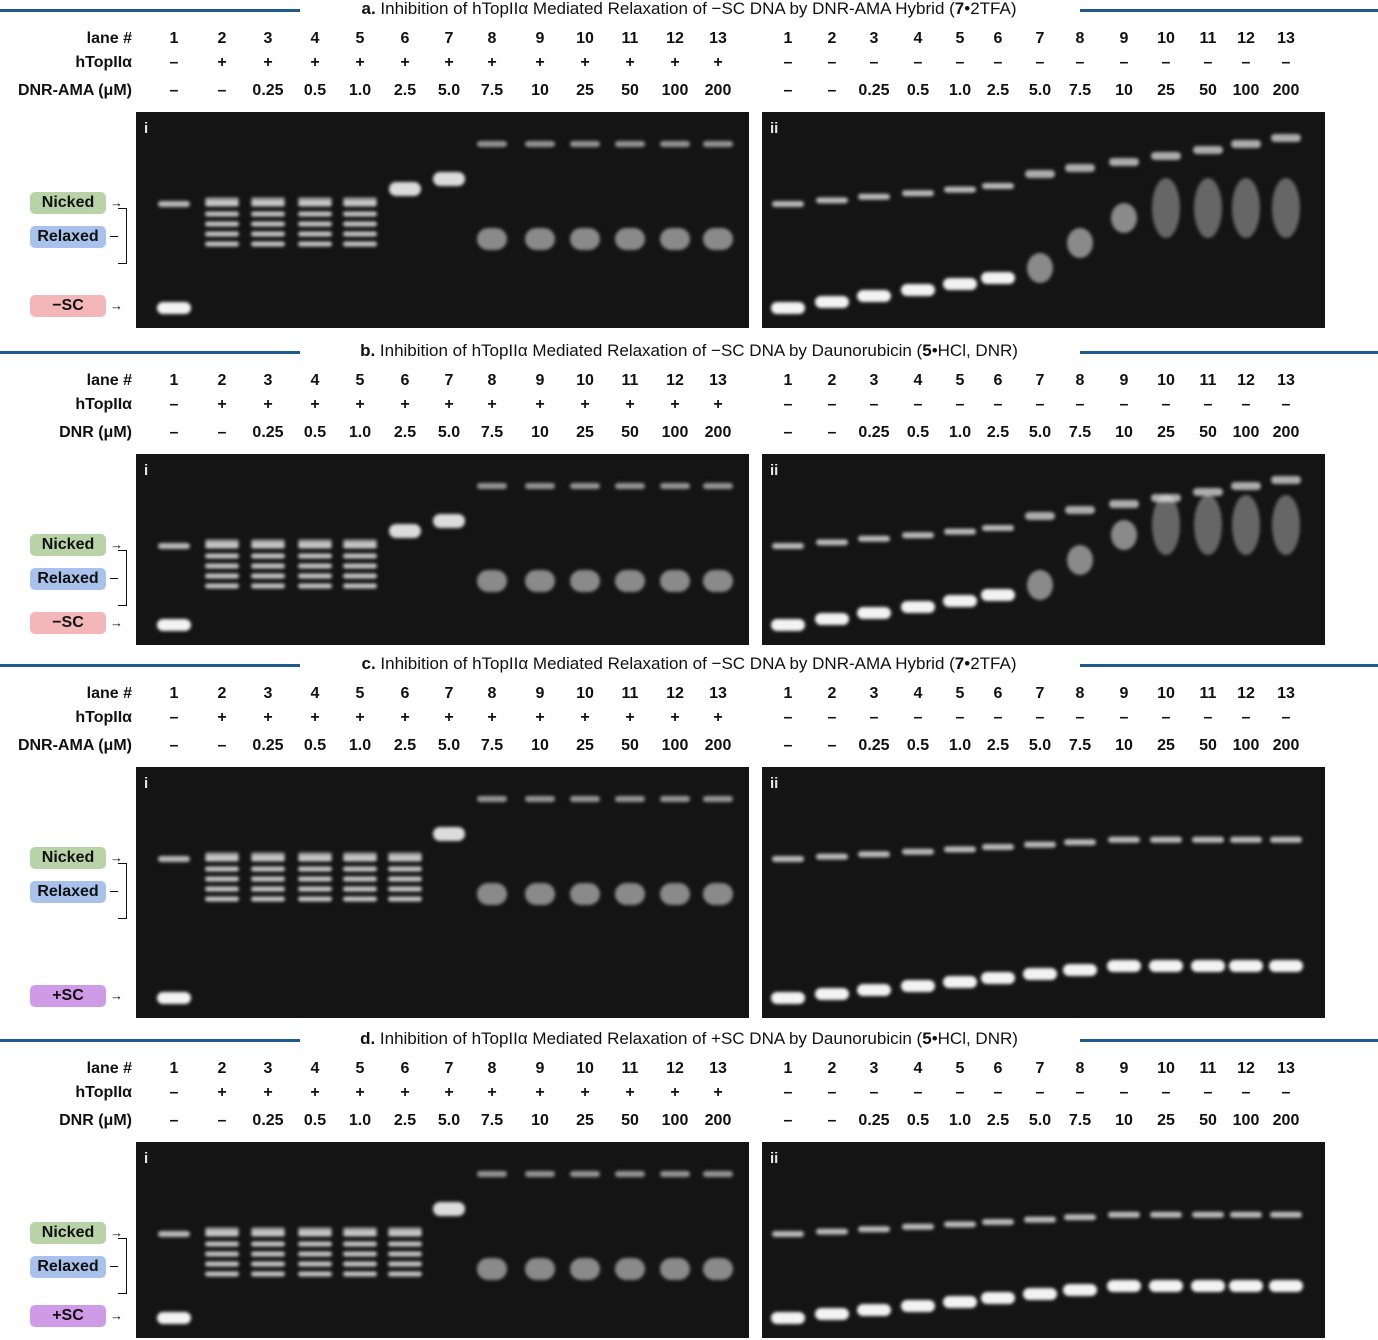 Image resolution: width=1378 pixels, height=1340 pixels. Describe the element at coordinates (68, 579) in the screenshot. I see `relaxed-marker: Relaxed` at that location.